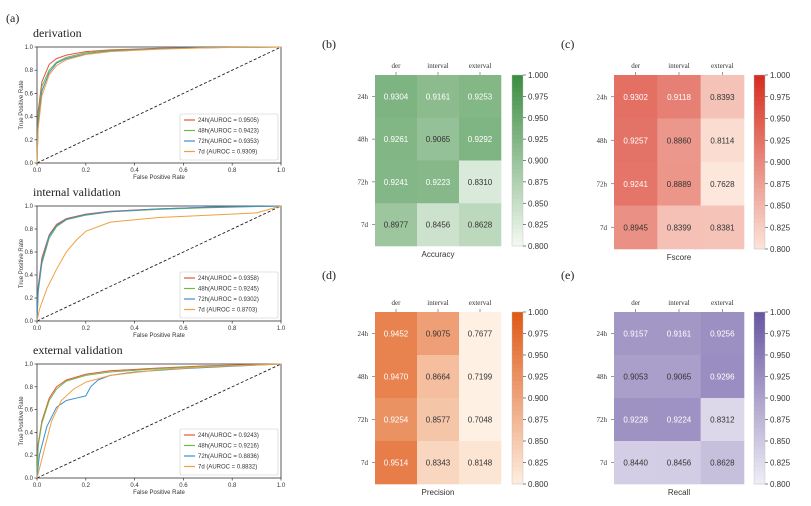 Image resolution: width=811 pixels, height=506 pixels. What do you see at coordinates (159, 263) in the screenshot?
I see `roc-frame` at bounding box center [159, 263].